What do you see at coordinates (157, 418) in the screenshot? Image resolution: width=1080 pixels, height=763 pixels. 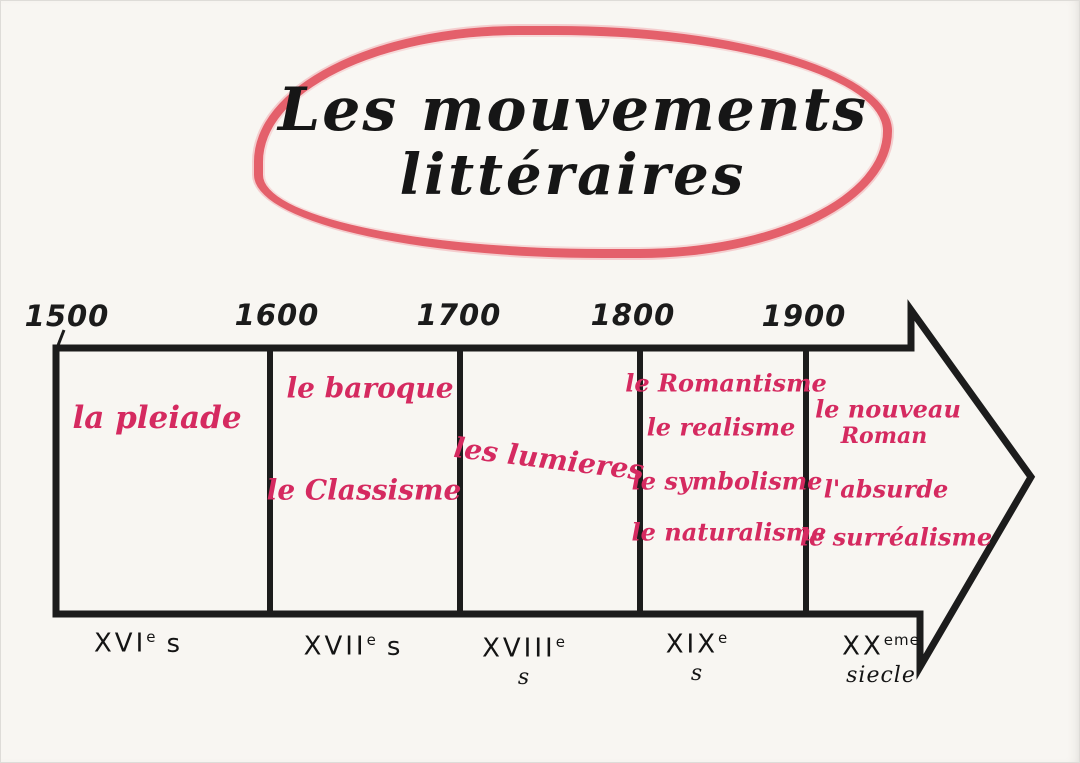 I see `movement-la-pleiade: la pleiade` at bounding box center [157, 418].